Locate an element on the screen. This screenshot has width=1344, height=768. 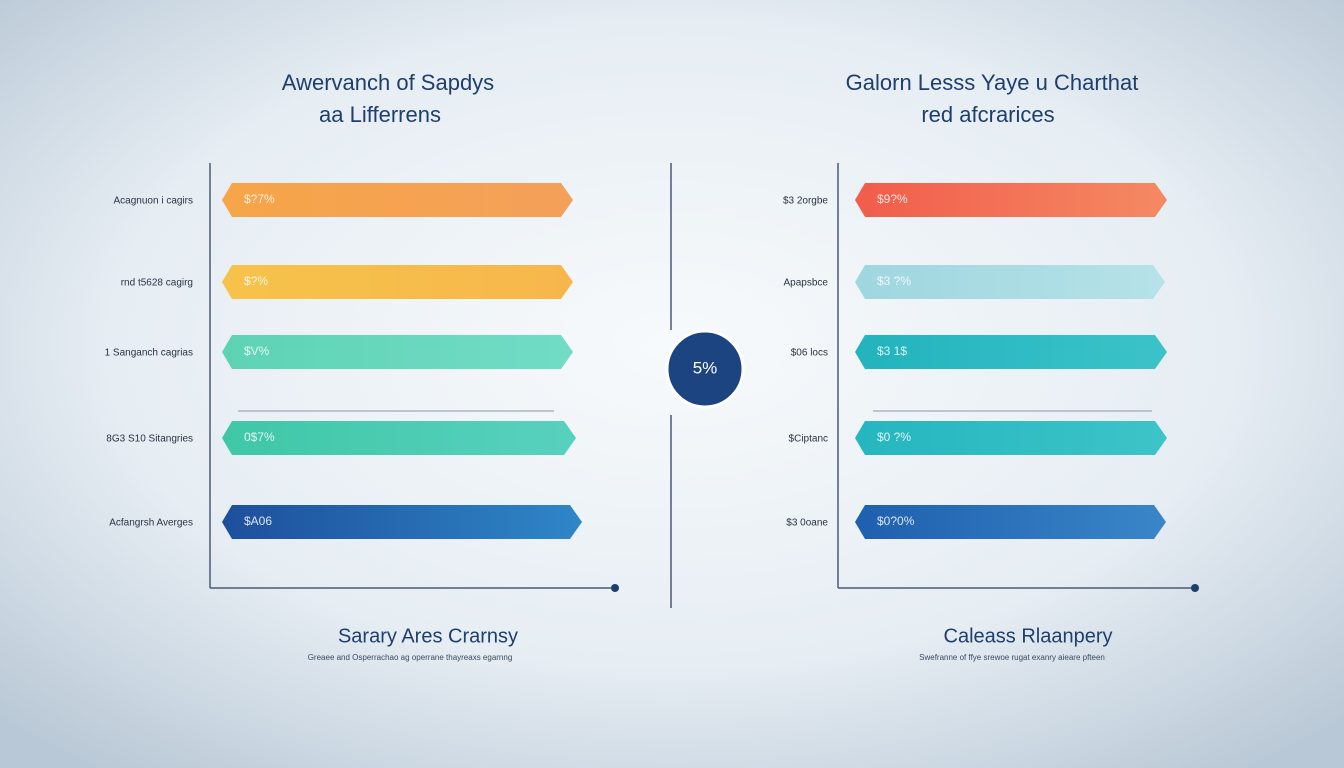
left-title: aa Lifferrens is located at coordinates (380, 114).